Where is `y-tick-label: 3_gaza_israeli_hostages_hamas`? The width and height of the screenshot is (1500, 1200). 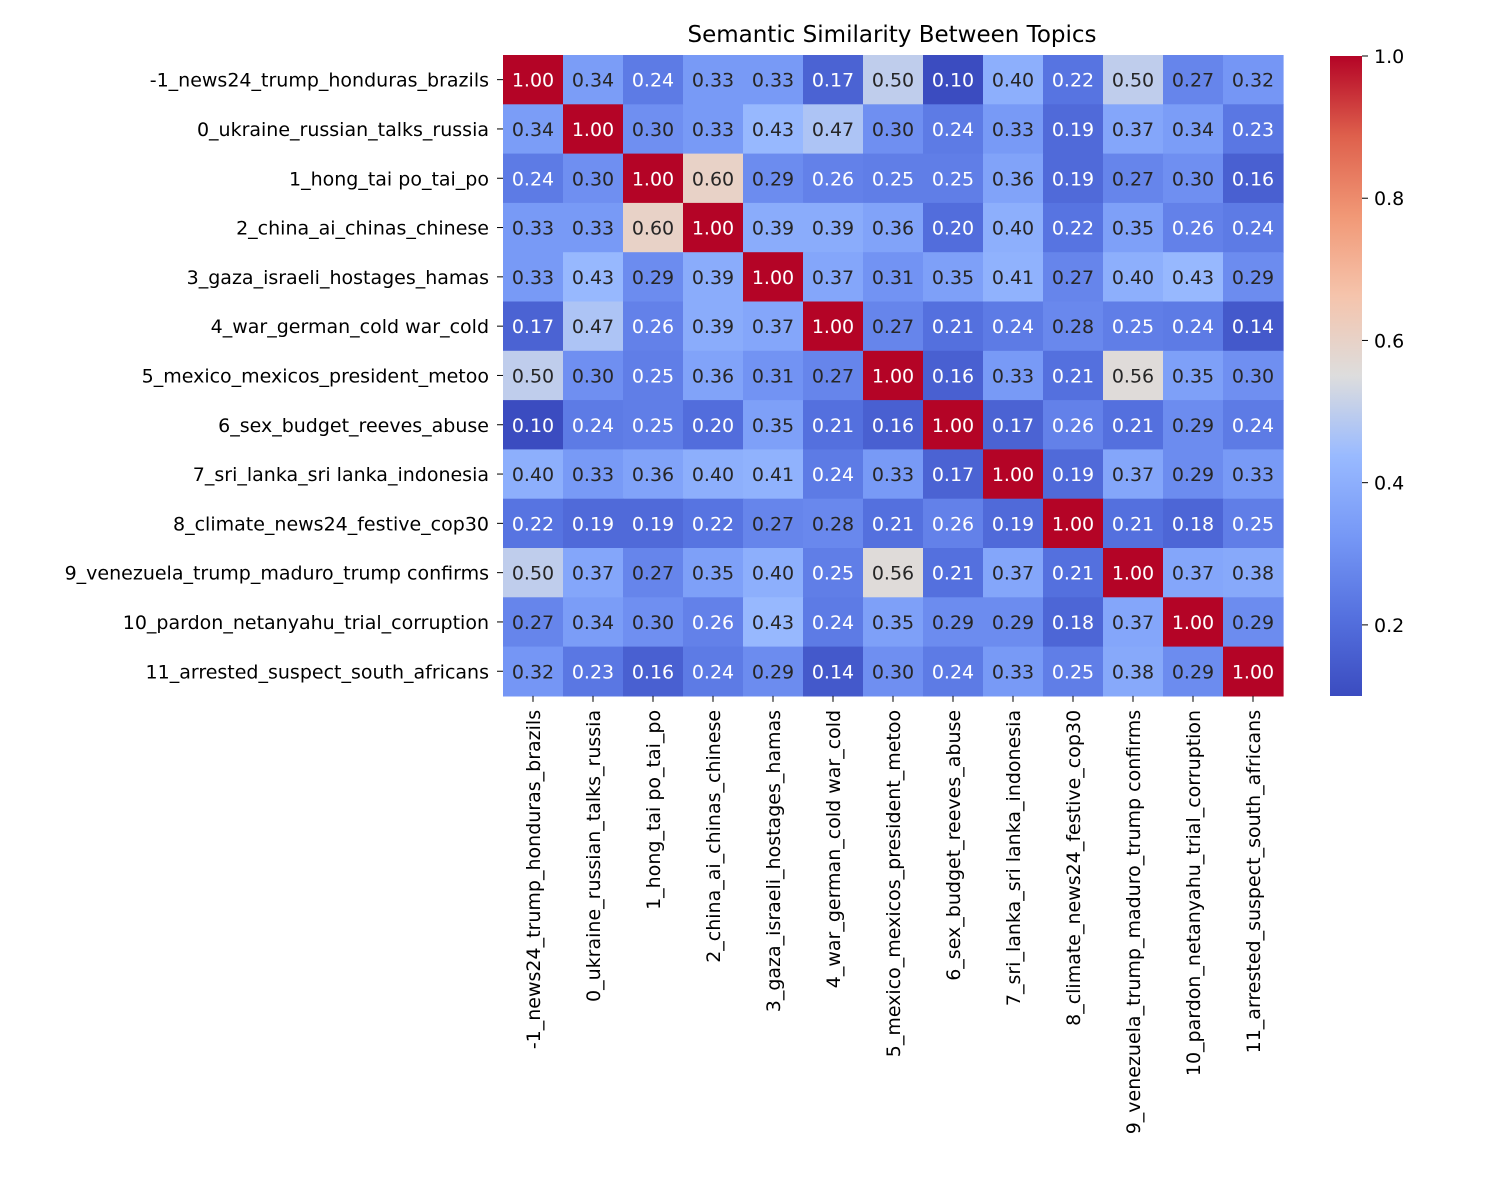
y-tick-label: 3_gaza_israeli_hostages_hamas is located at coordinates (338, 278).